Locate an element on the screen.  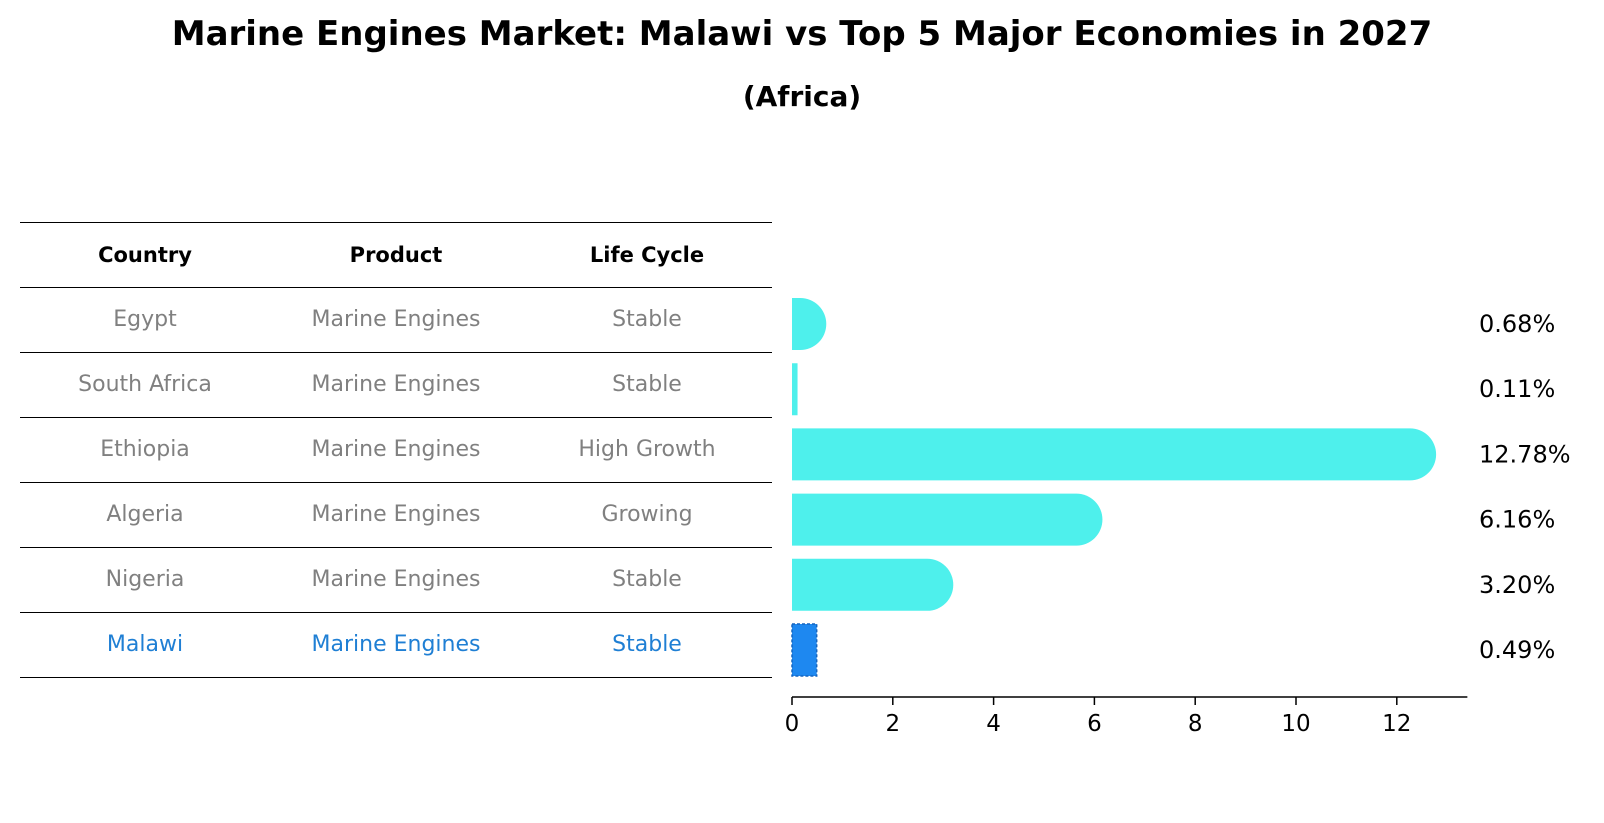
table-row: Nigeria Marine Engines Stable is located at coordinates (396, 580).